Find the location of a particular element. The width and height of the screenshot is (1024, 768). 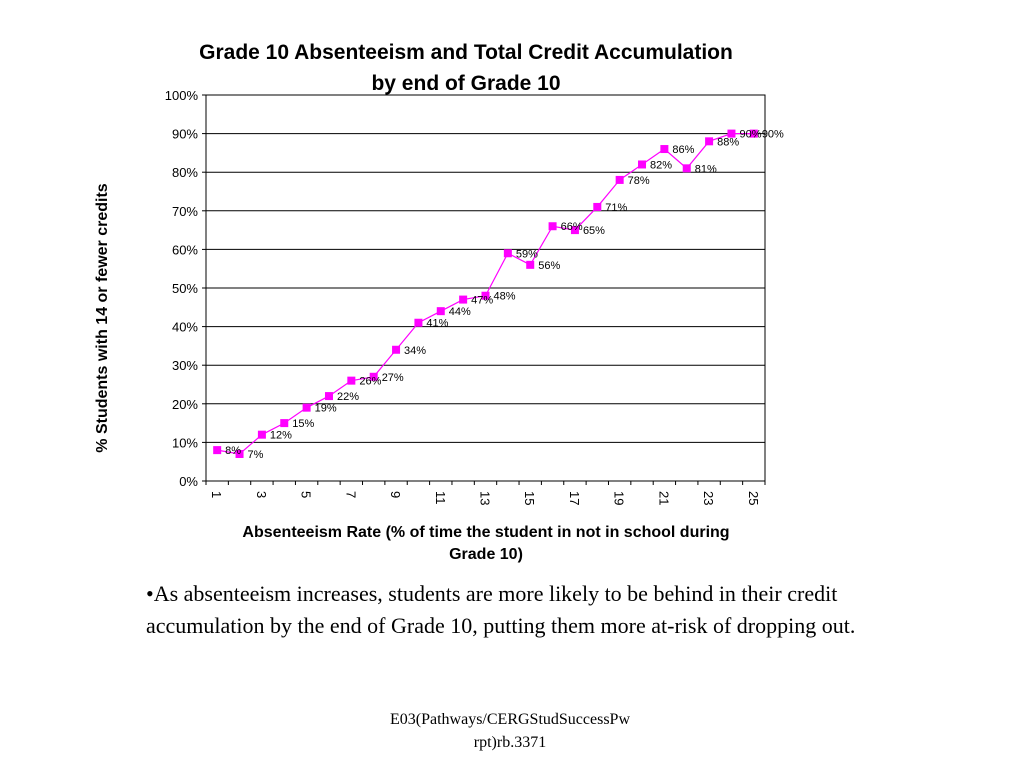

x-tick-label: 19 is located at coordinates (619, 498).